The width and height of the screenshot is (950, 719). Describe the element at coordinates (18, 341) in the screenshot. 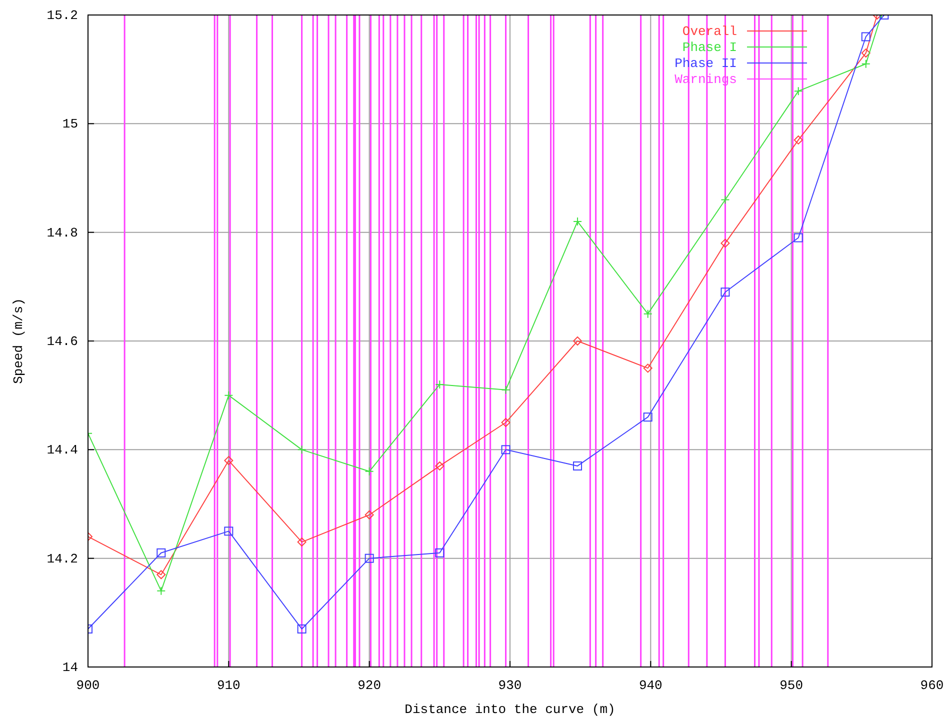

I see `y-axis-title: Speed (m/s)` at that location.